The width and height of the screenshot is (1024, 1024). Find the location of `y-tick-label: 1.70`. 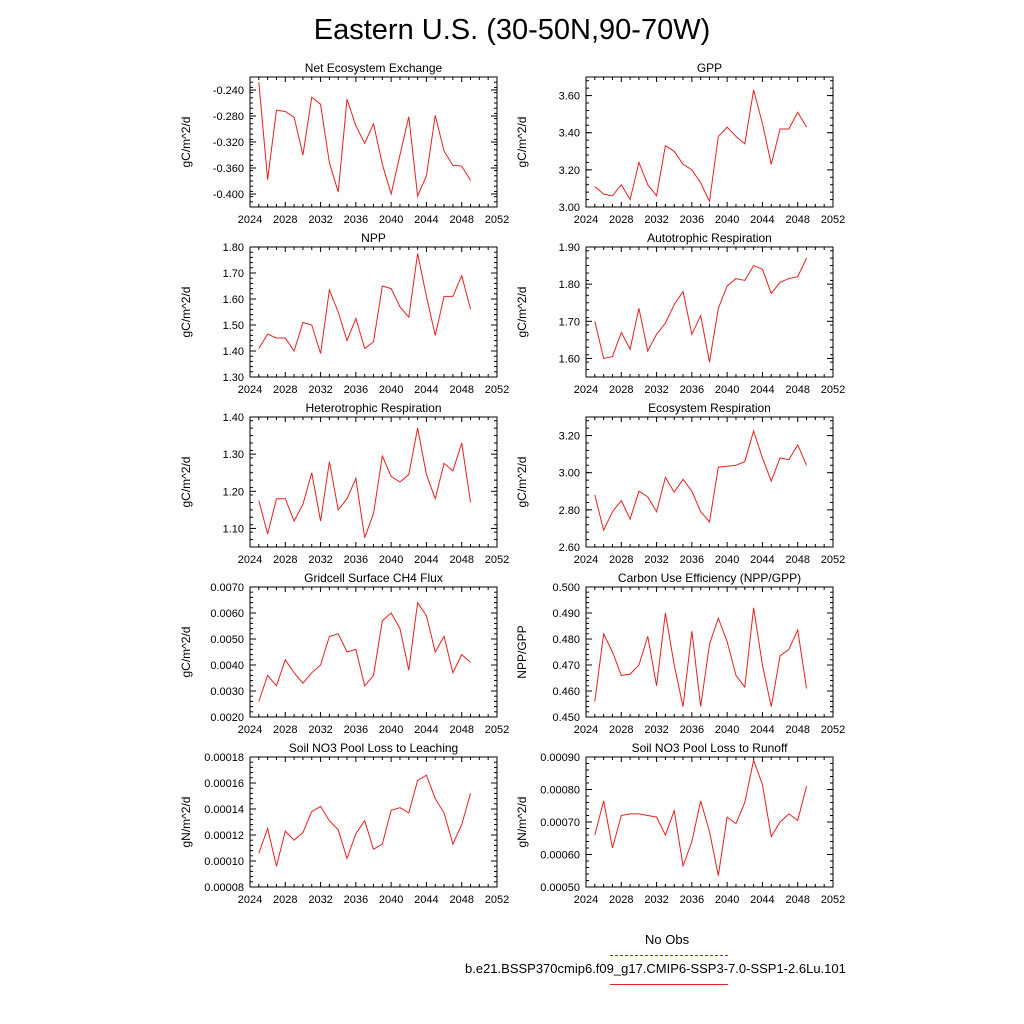

y-tick-label: 1.70 is located at coordinates (569, 322).